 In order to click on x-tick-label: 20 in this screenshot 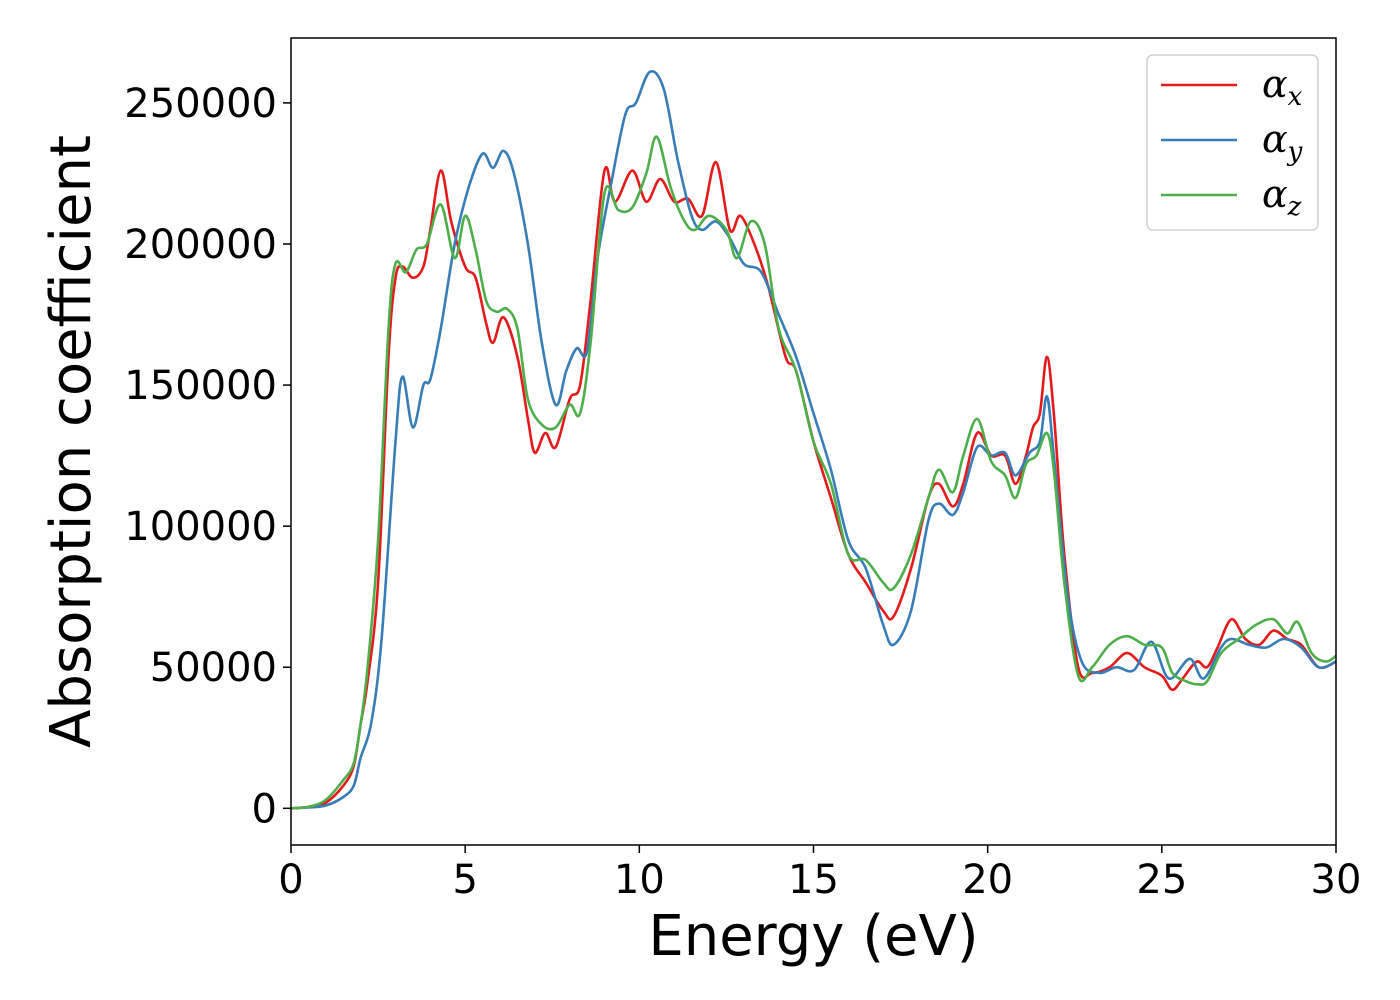, I will do `click(987, 880)`.